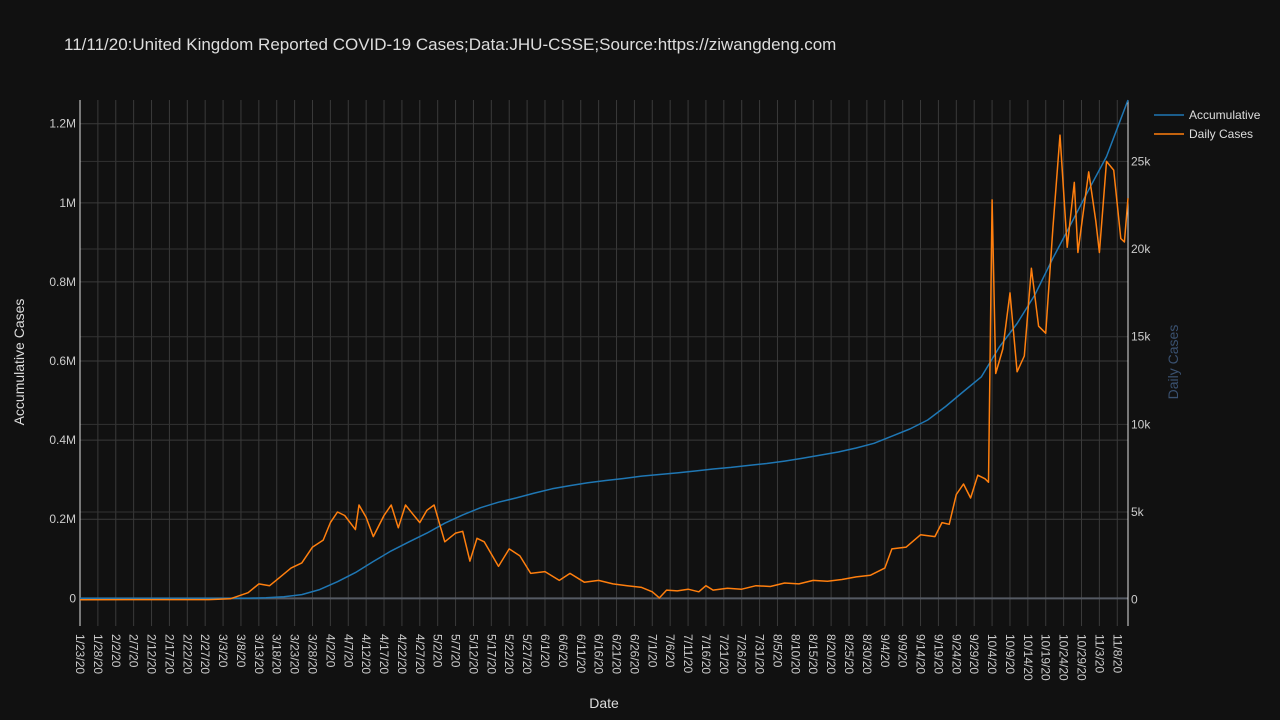  Describe the element at coordinates (867, 654) in the screenshot. I see `x-tick-label: 8/30/20` at that location.